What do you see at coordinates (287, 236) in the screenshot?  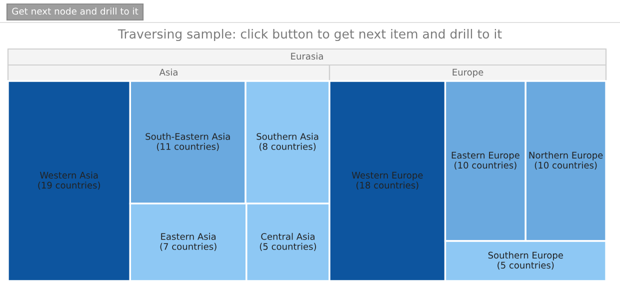 I see `category-label: Central Asia` at bounding box center [287, 236].